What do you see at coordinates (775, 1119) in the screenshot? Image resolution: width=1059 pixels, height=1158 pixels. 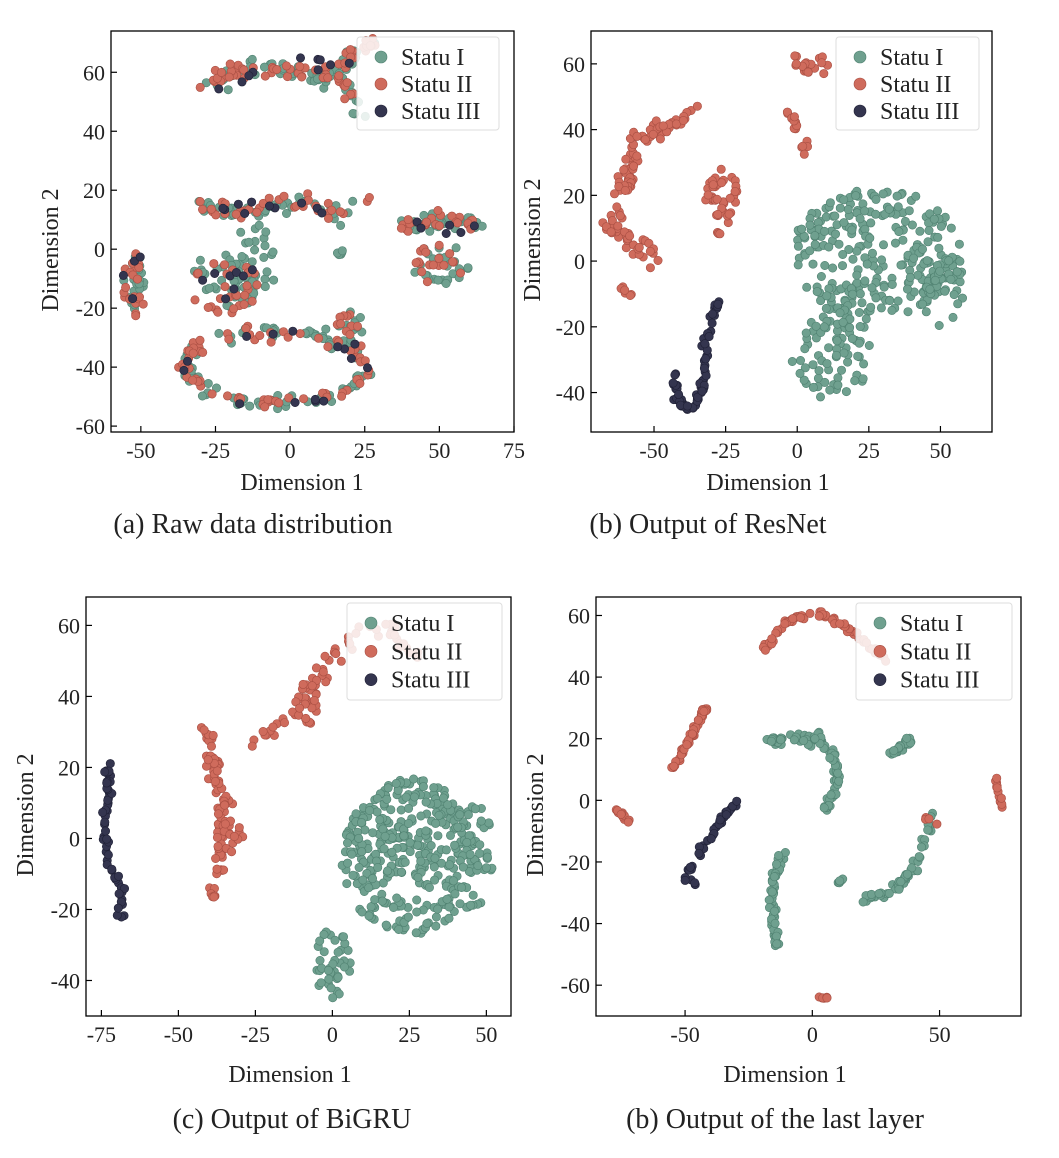 I see `panel-caption: (b) Output of the last layer` at bounding box center [775, 1119].